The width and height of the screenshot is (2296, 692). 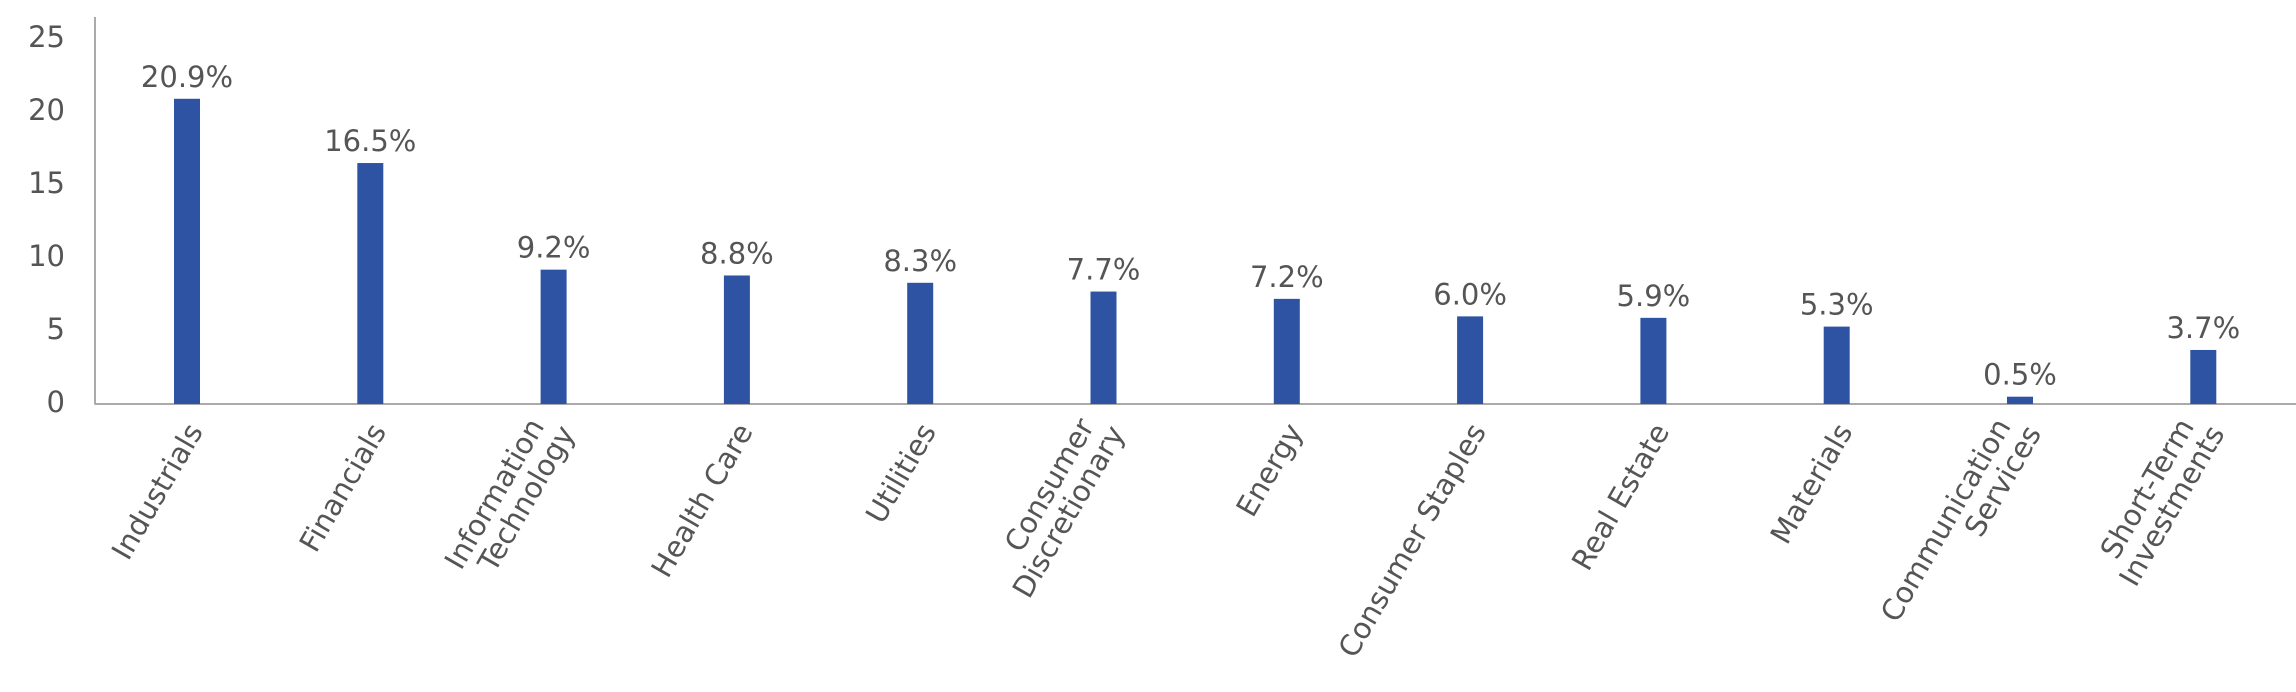 I want to click on x-tick-label: Materials, so click(x=1812, y=484).